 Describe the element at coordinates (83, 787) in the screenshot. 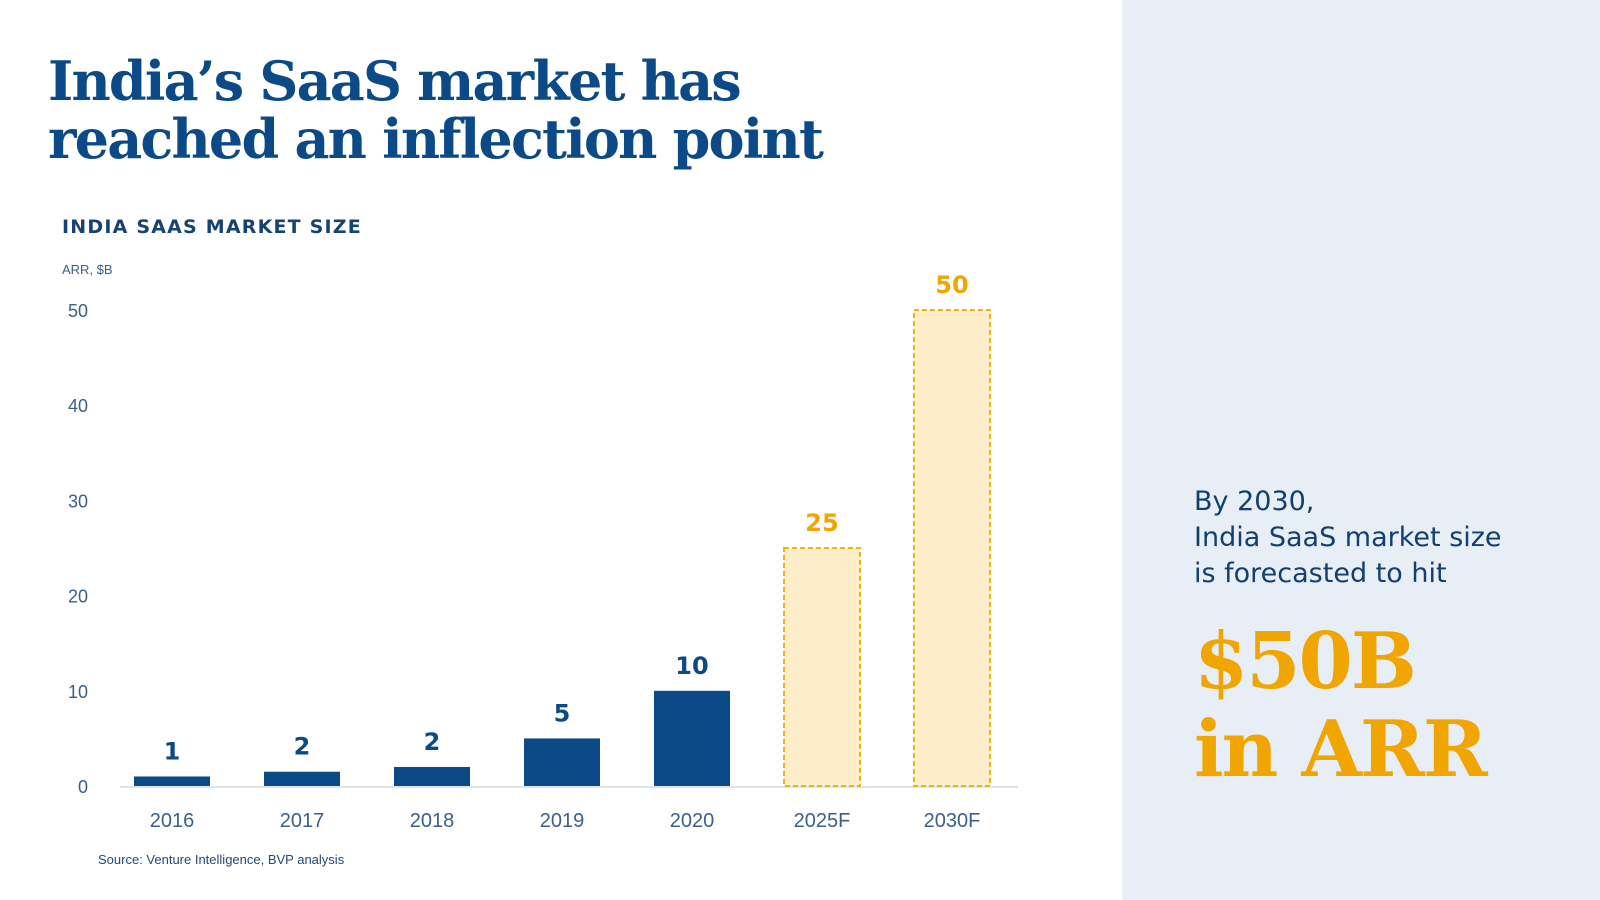

I see `y-tick-label: 0` at that location.